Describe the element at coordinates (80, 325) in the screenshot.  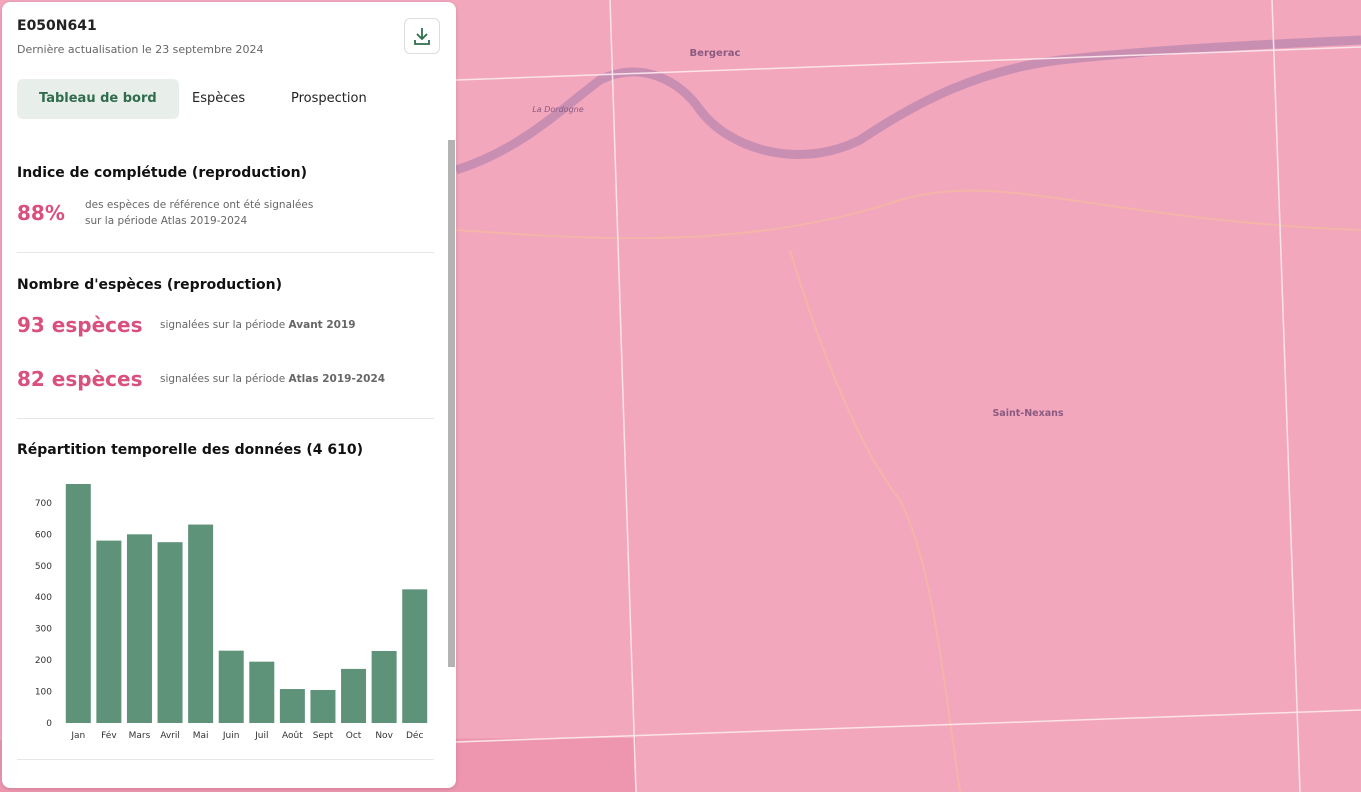
I see `species-count: 93 espèces` at that location.